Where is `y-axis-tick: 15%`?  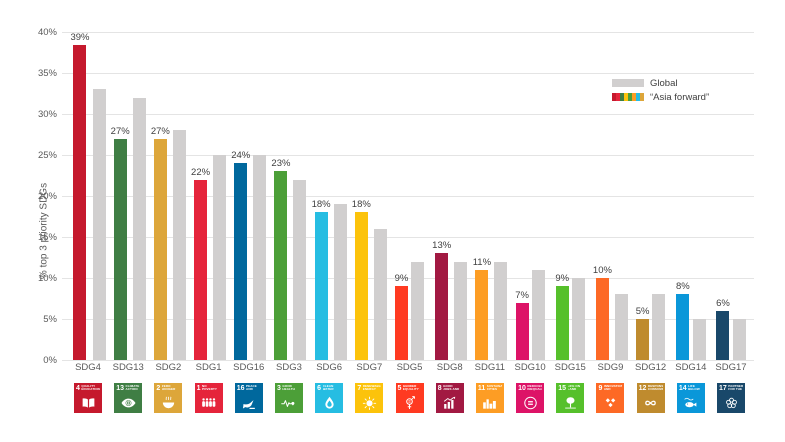 y-axis-tick: 15% is located at coordinates (47, 237).